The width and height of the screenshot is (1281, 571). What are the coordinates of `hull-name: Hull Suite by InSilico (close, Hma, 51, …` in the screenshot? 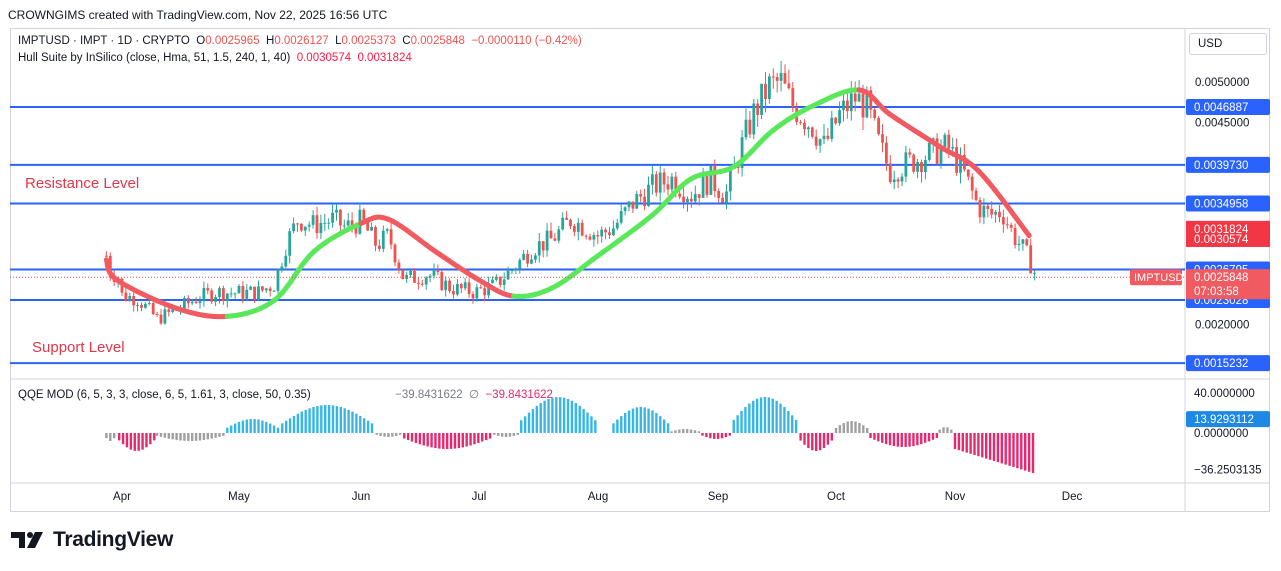 It's located at (154, 58).